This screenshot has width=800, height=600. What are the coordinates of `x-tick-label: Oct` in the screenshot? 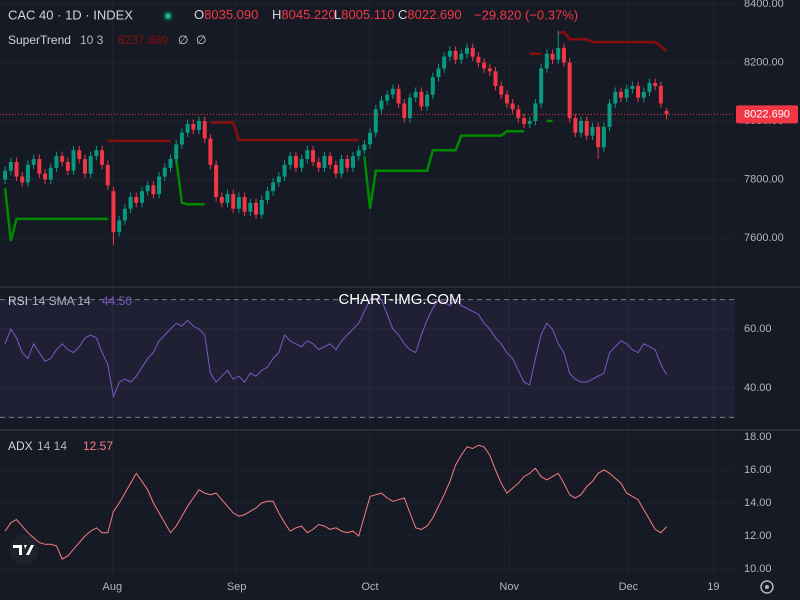 It's located at (370, 587).